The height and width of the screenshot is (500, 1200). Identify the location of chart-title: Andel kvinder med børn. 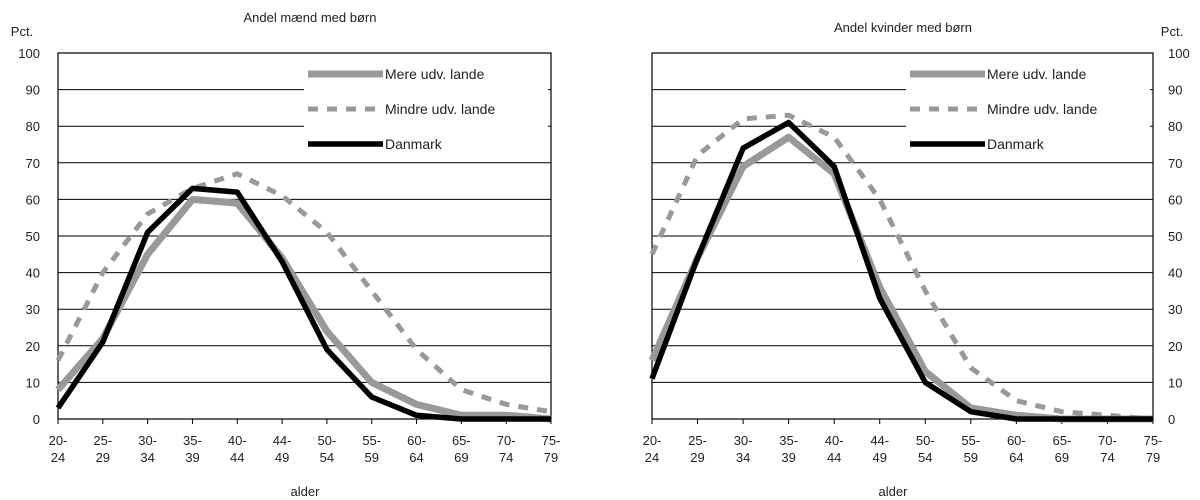
(903, 27).